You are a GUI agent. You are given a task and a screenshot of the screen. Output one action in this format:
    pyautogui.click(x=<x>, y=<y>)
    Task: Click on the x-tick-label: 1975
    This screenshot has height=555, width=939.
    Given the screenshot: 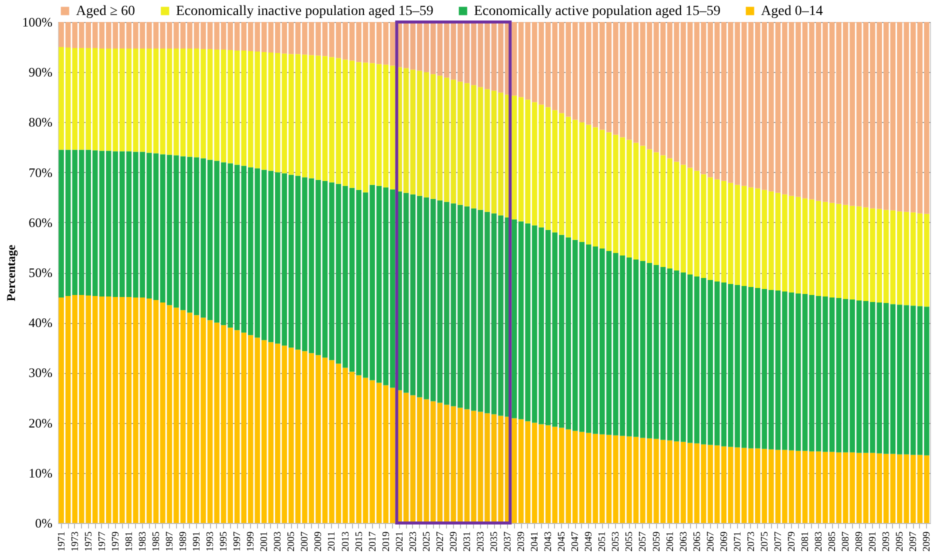 What is the action you would take?
    pyautogui.click(x=88, y=542)
    